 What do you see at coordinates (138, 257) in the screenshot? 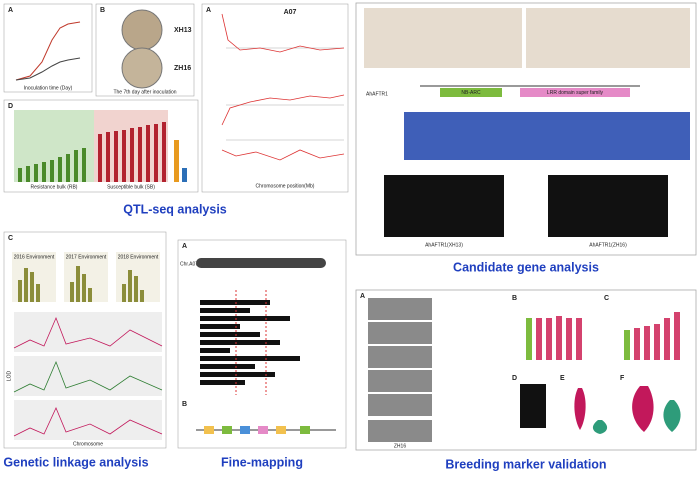
I see `env-label: 2018 Environment` at bounding box center [138, 257].